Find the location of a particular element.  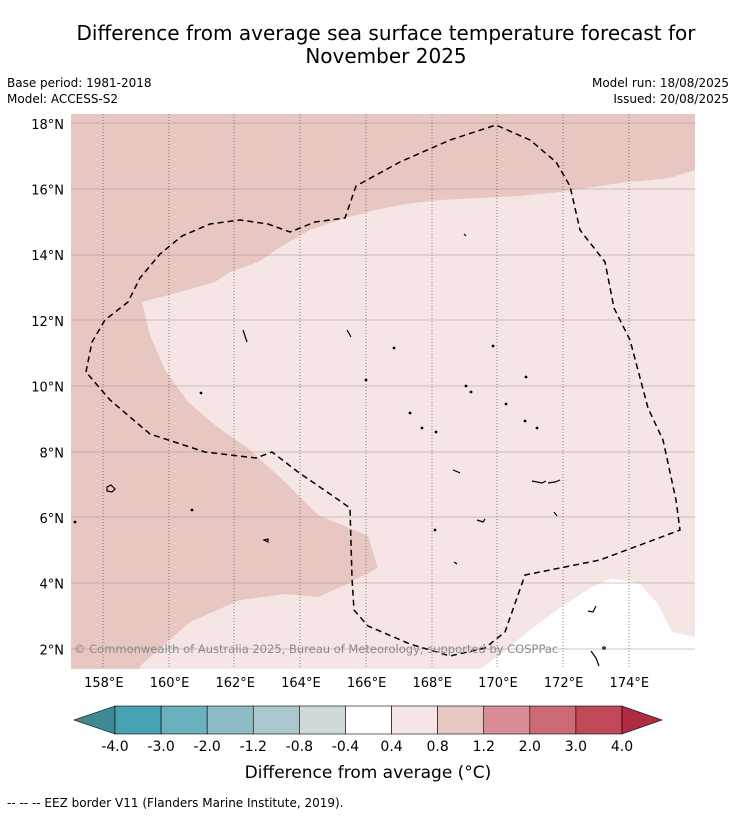

lat-tick-label: 10°N is located at coordinates (47, 388).